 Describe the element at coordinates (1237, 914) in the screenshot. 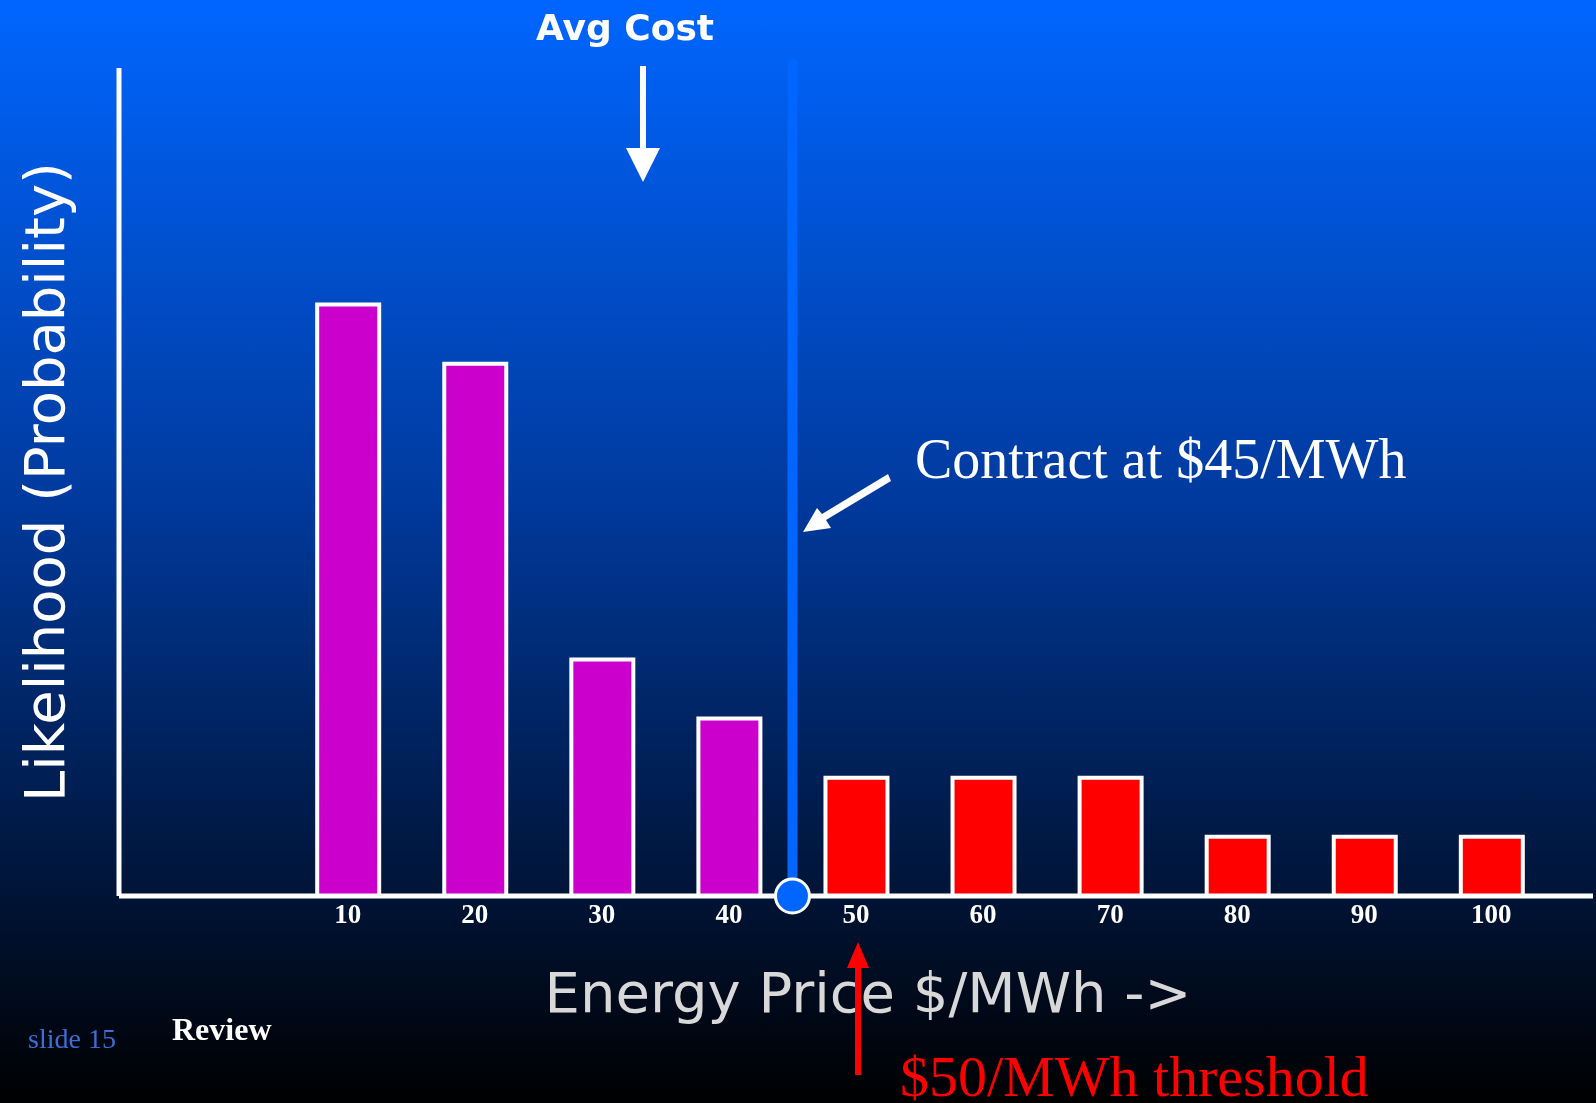

I see `x-tick-label: 80` at that location.